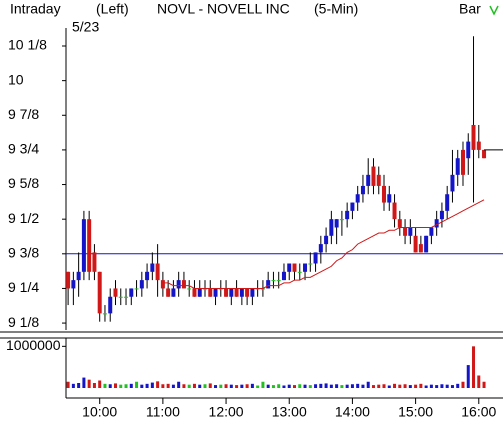  Describe the element at coordinates (415, 412) in the screenshot. I see `x-tick-label: 15:00` at that location.